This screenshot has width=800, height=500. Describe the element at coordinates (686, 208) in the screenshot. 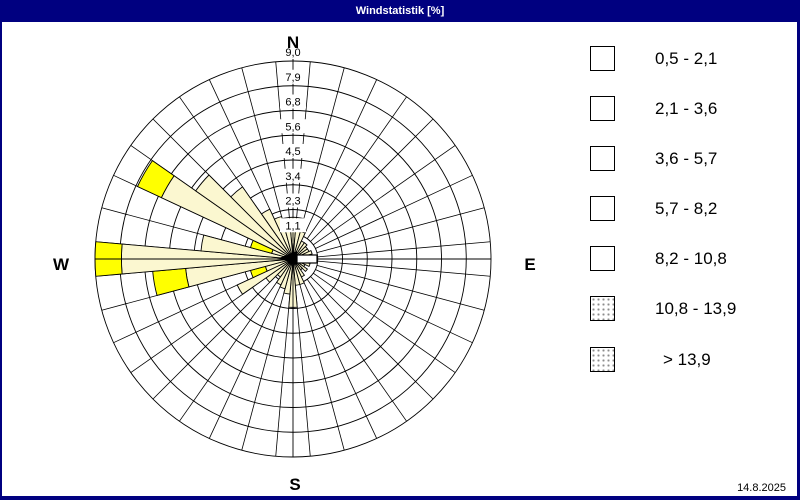

I see `legend-label: 5,7 - 8,2` at that location.